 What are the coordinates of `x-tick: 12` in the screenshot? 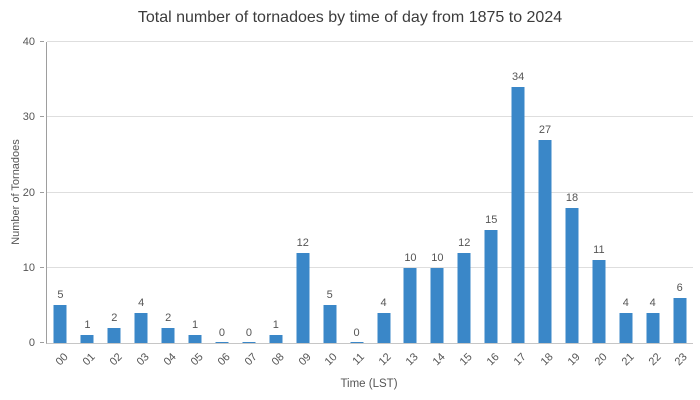 It's located at (382, 360).